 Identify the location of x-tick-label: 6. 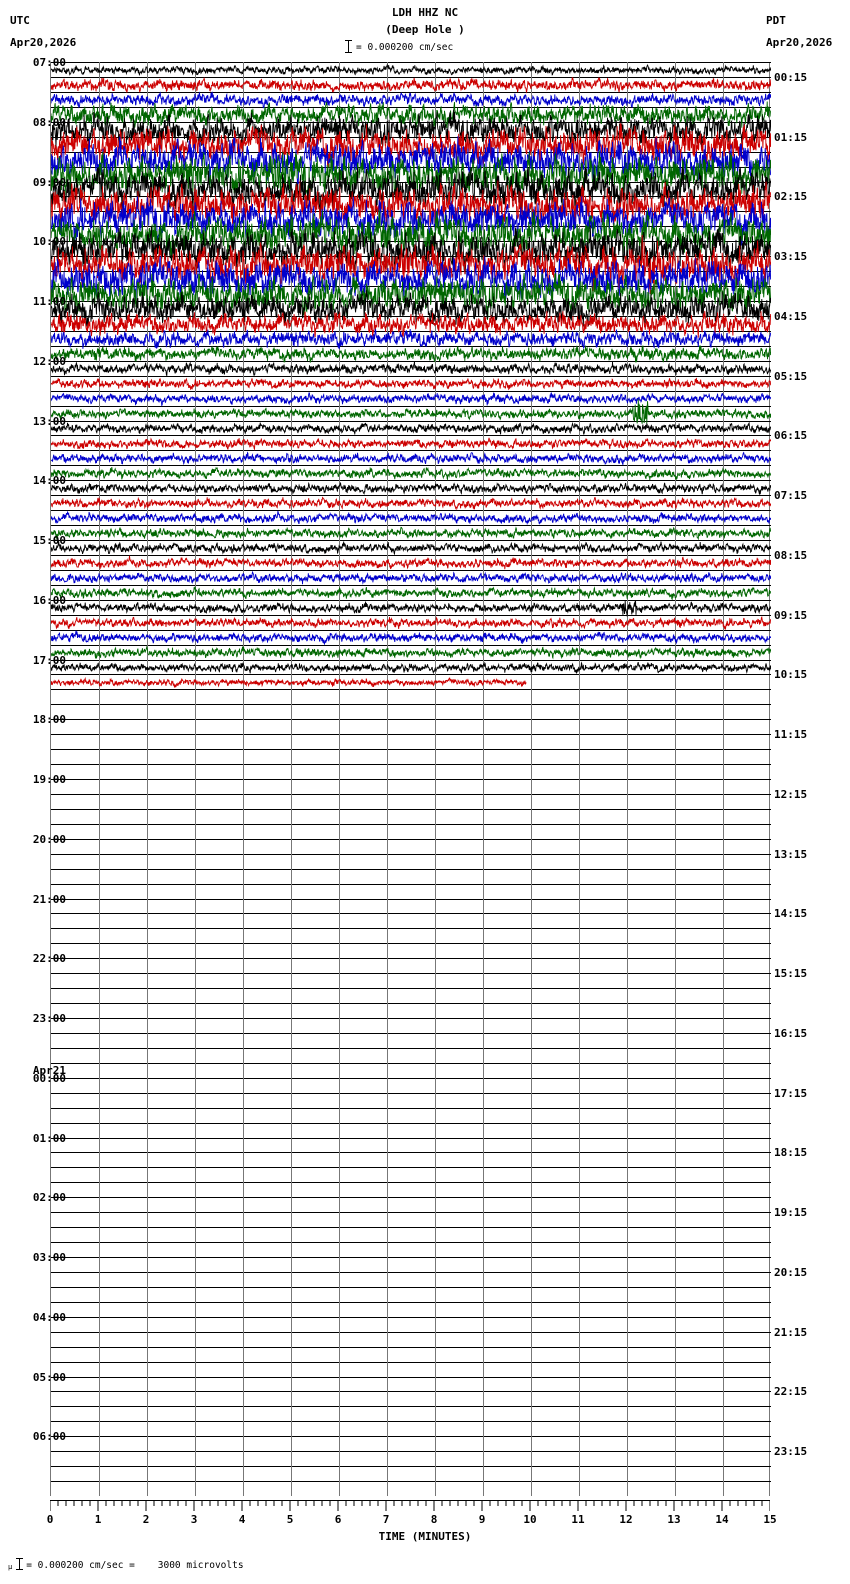
(338, 1519).